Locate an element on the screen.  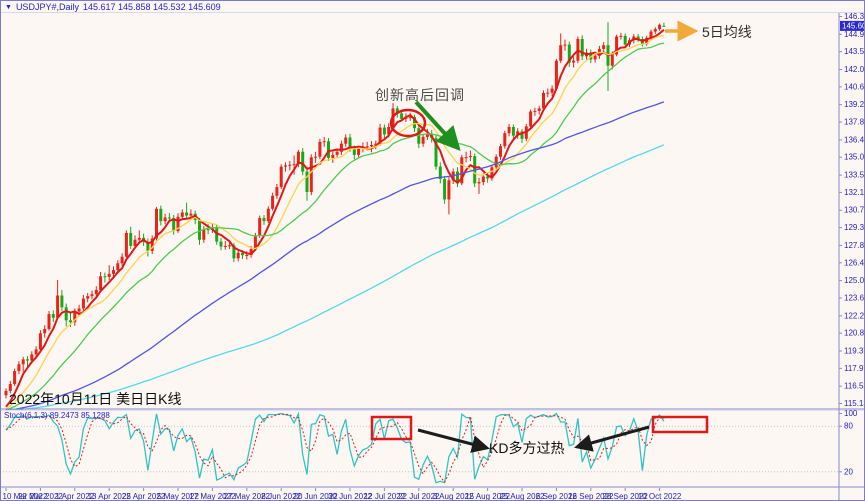
price-tick-label: 135.010 is located at coordinates (854, 157).